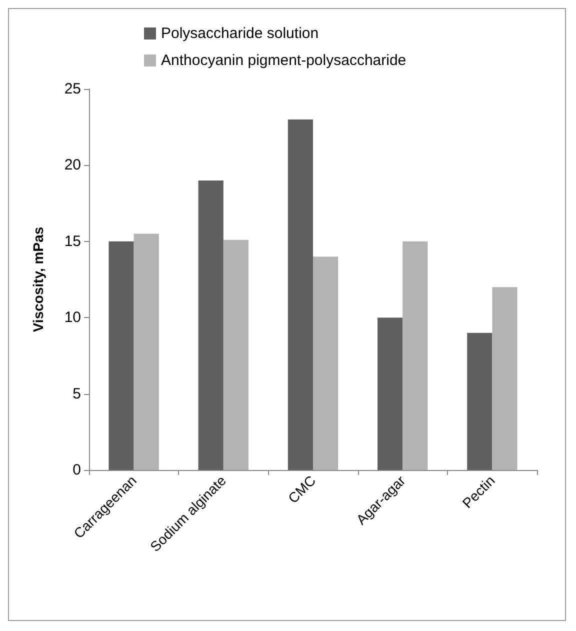 The height and width of the screenshot is (631, 576). I want to click on legend-label: Polysaccharide solution, so click(240, 33).